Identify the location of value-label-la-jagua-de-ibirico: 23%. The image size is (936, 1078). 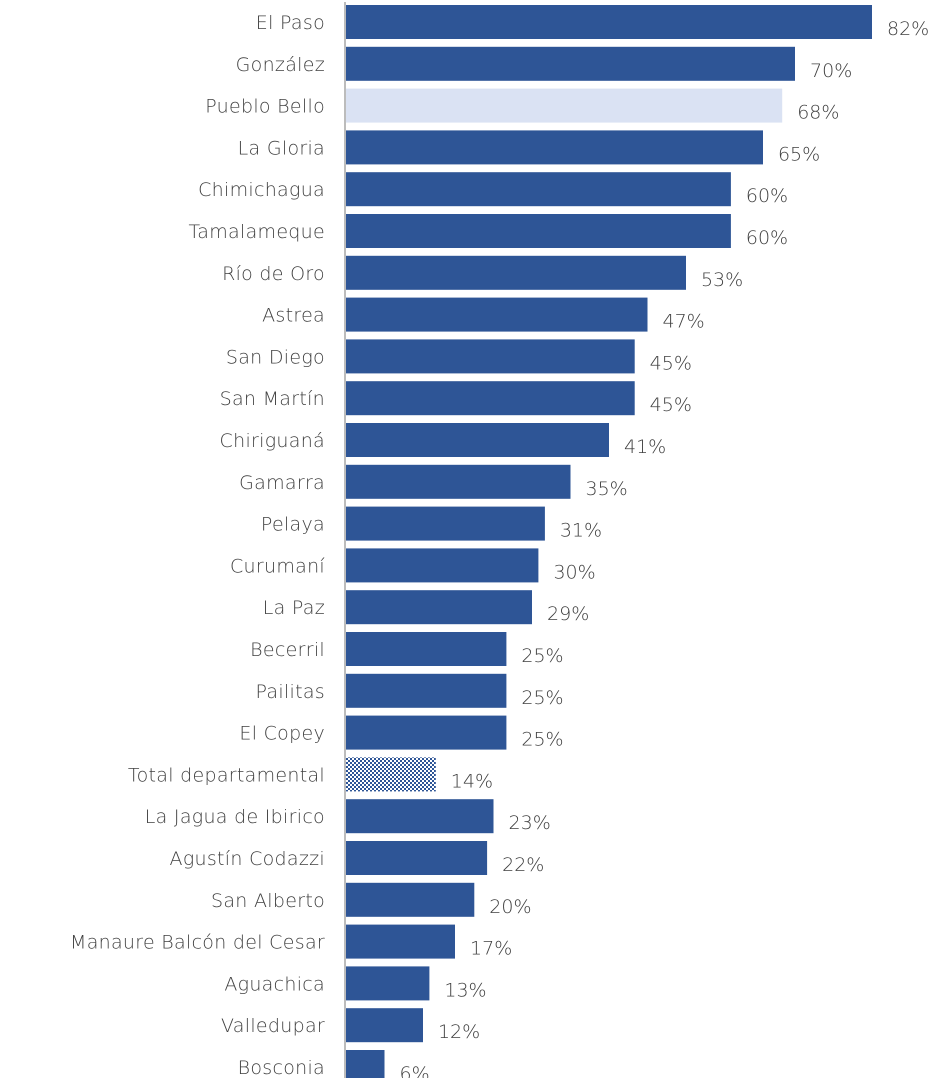
(530, 823).